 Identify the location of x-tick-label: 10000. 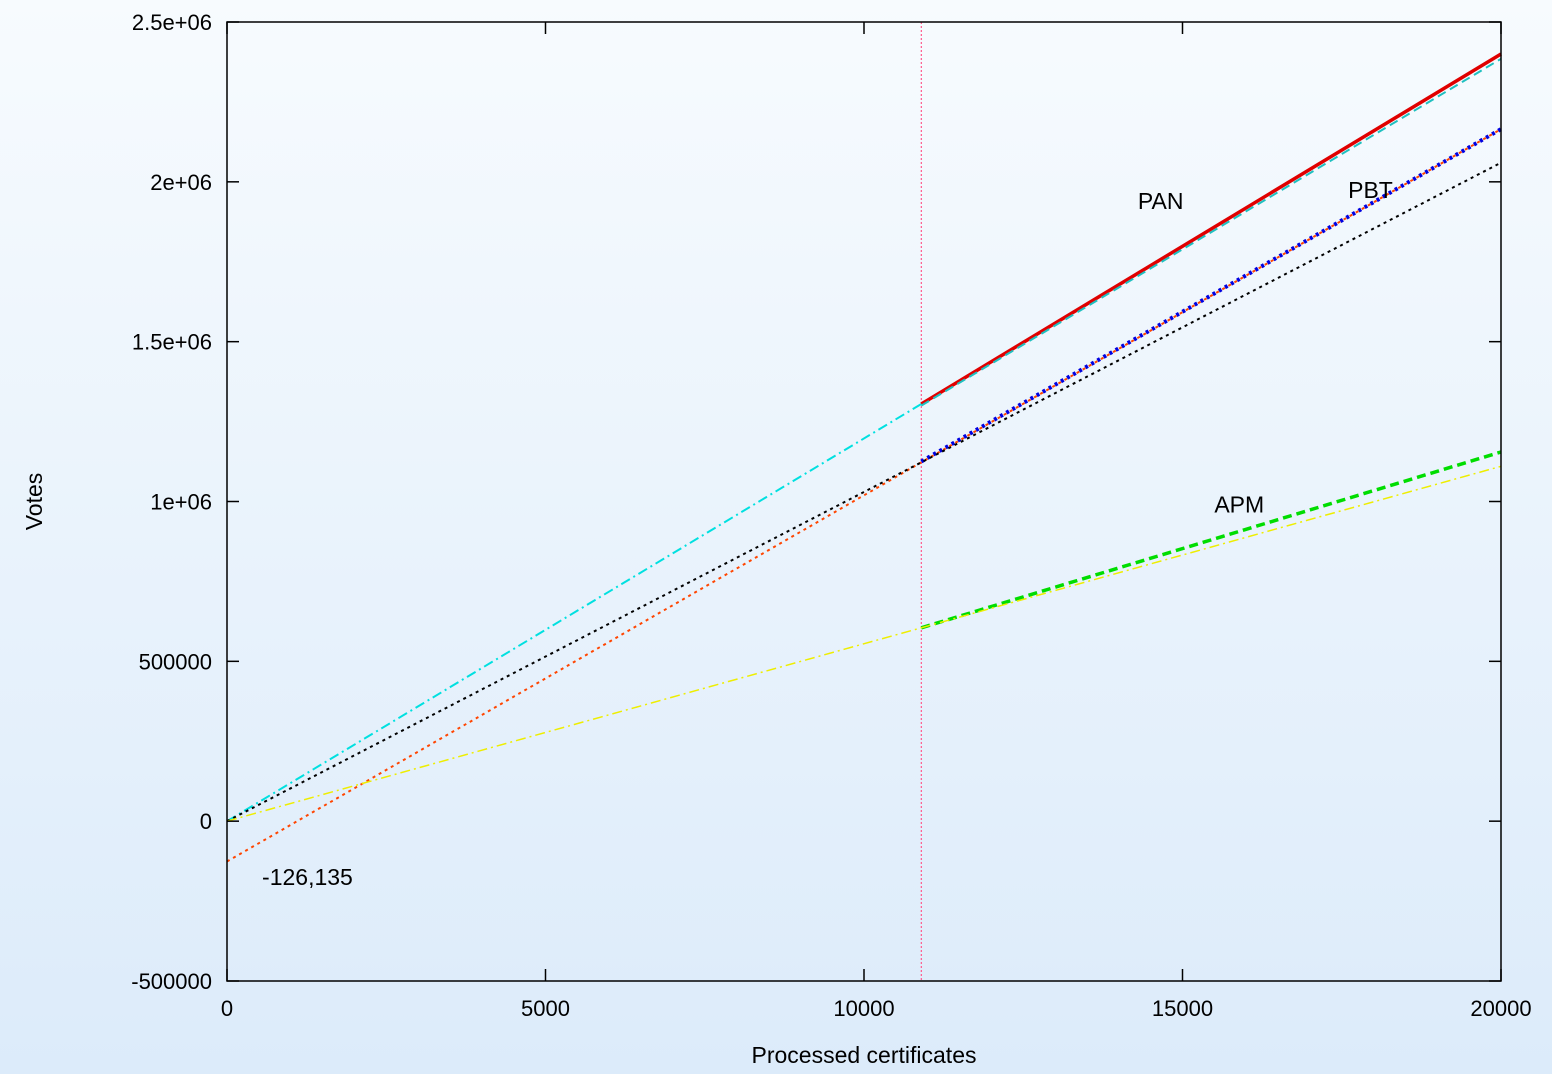
(863, 1008).